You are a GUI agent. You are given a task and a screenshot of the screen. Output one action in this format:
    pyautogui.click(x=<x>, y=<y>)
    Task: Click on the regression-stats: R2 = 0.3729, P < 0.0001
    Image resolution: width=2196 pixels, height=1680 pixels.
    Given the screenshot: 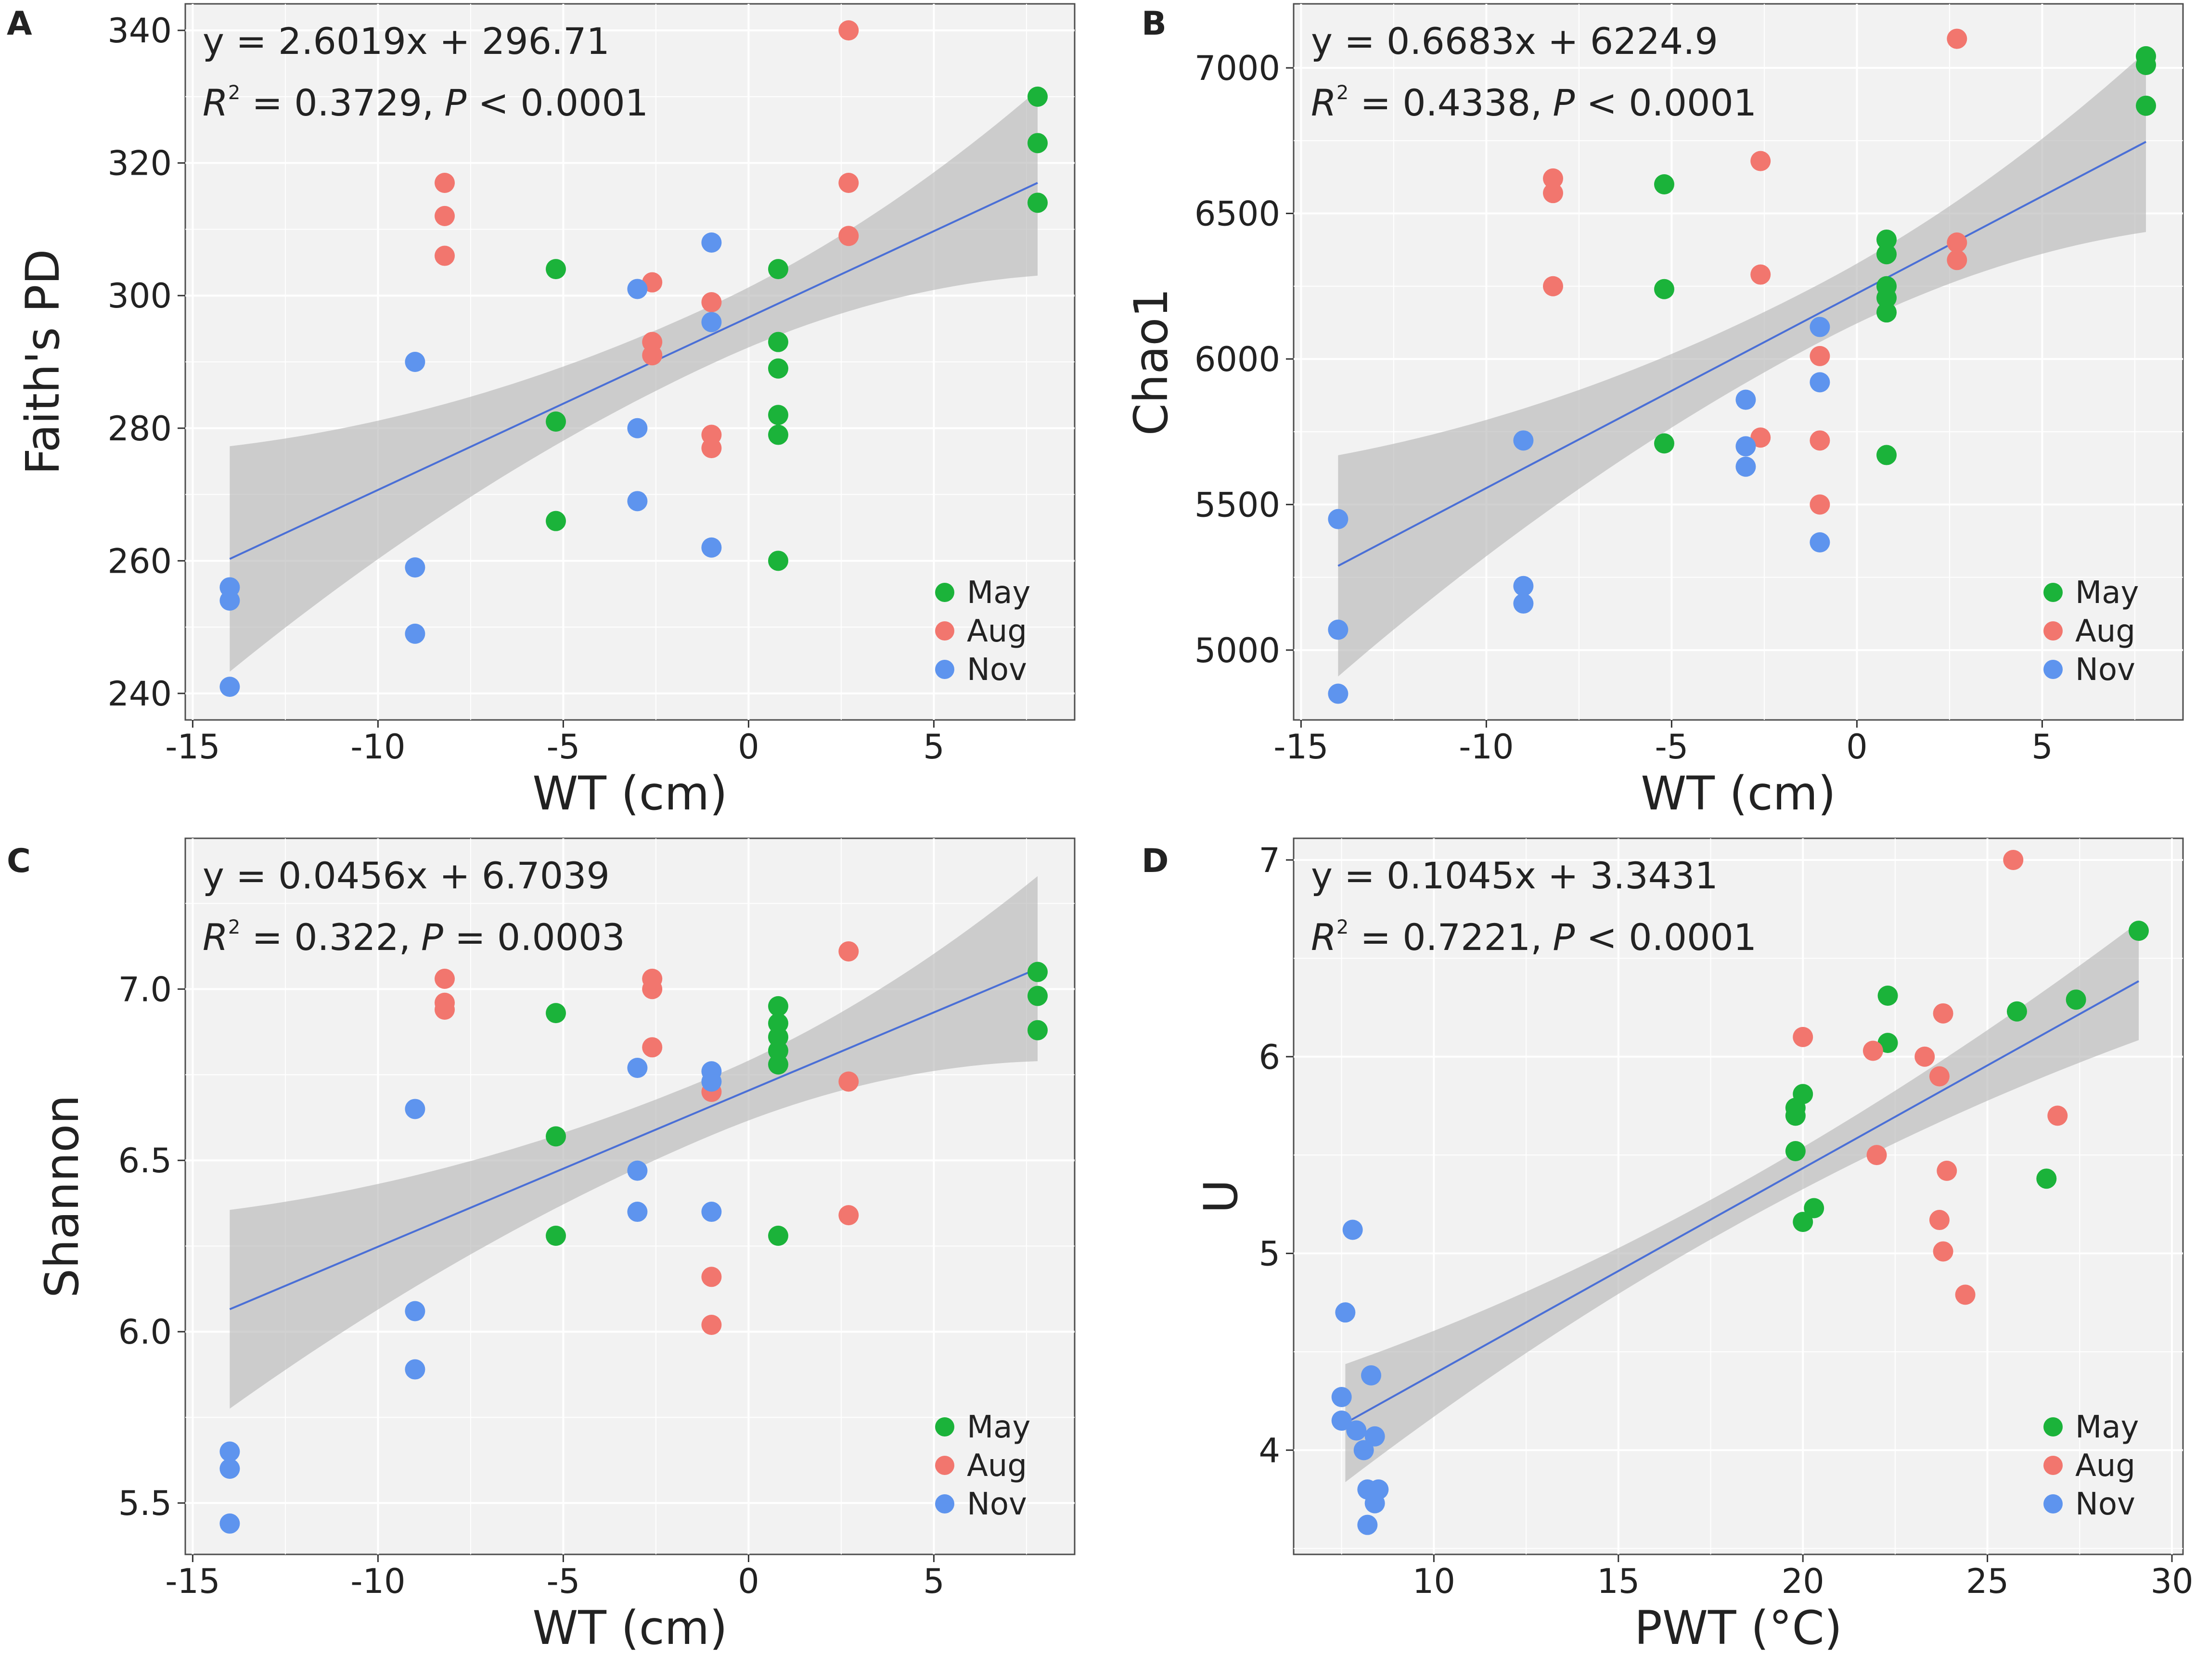 What is the action you would take?
    pyautogui.click(x=425, y=102)
    